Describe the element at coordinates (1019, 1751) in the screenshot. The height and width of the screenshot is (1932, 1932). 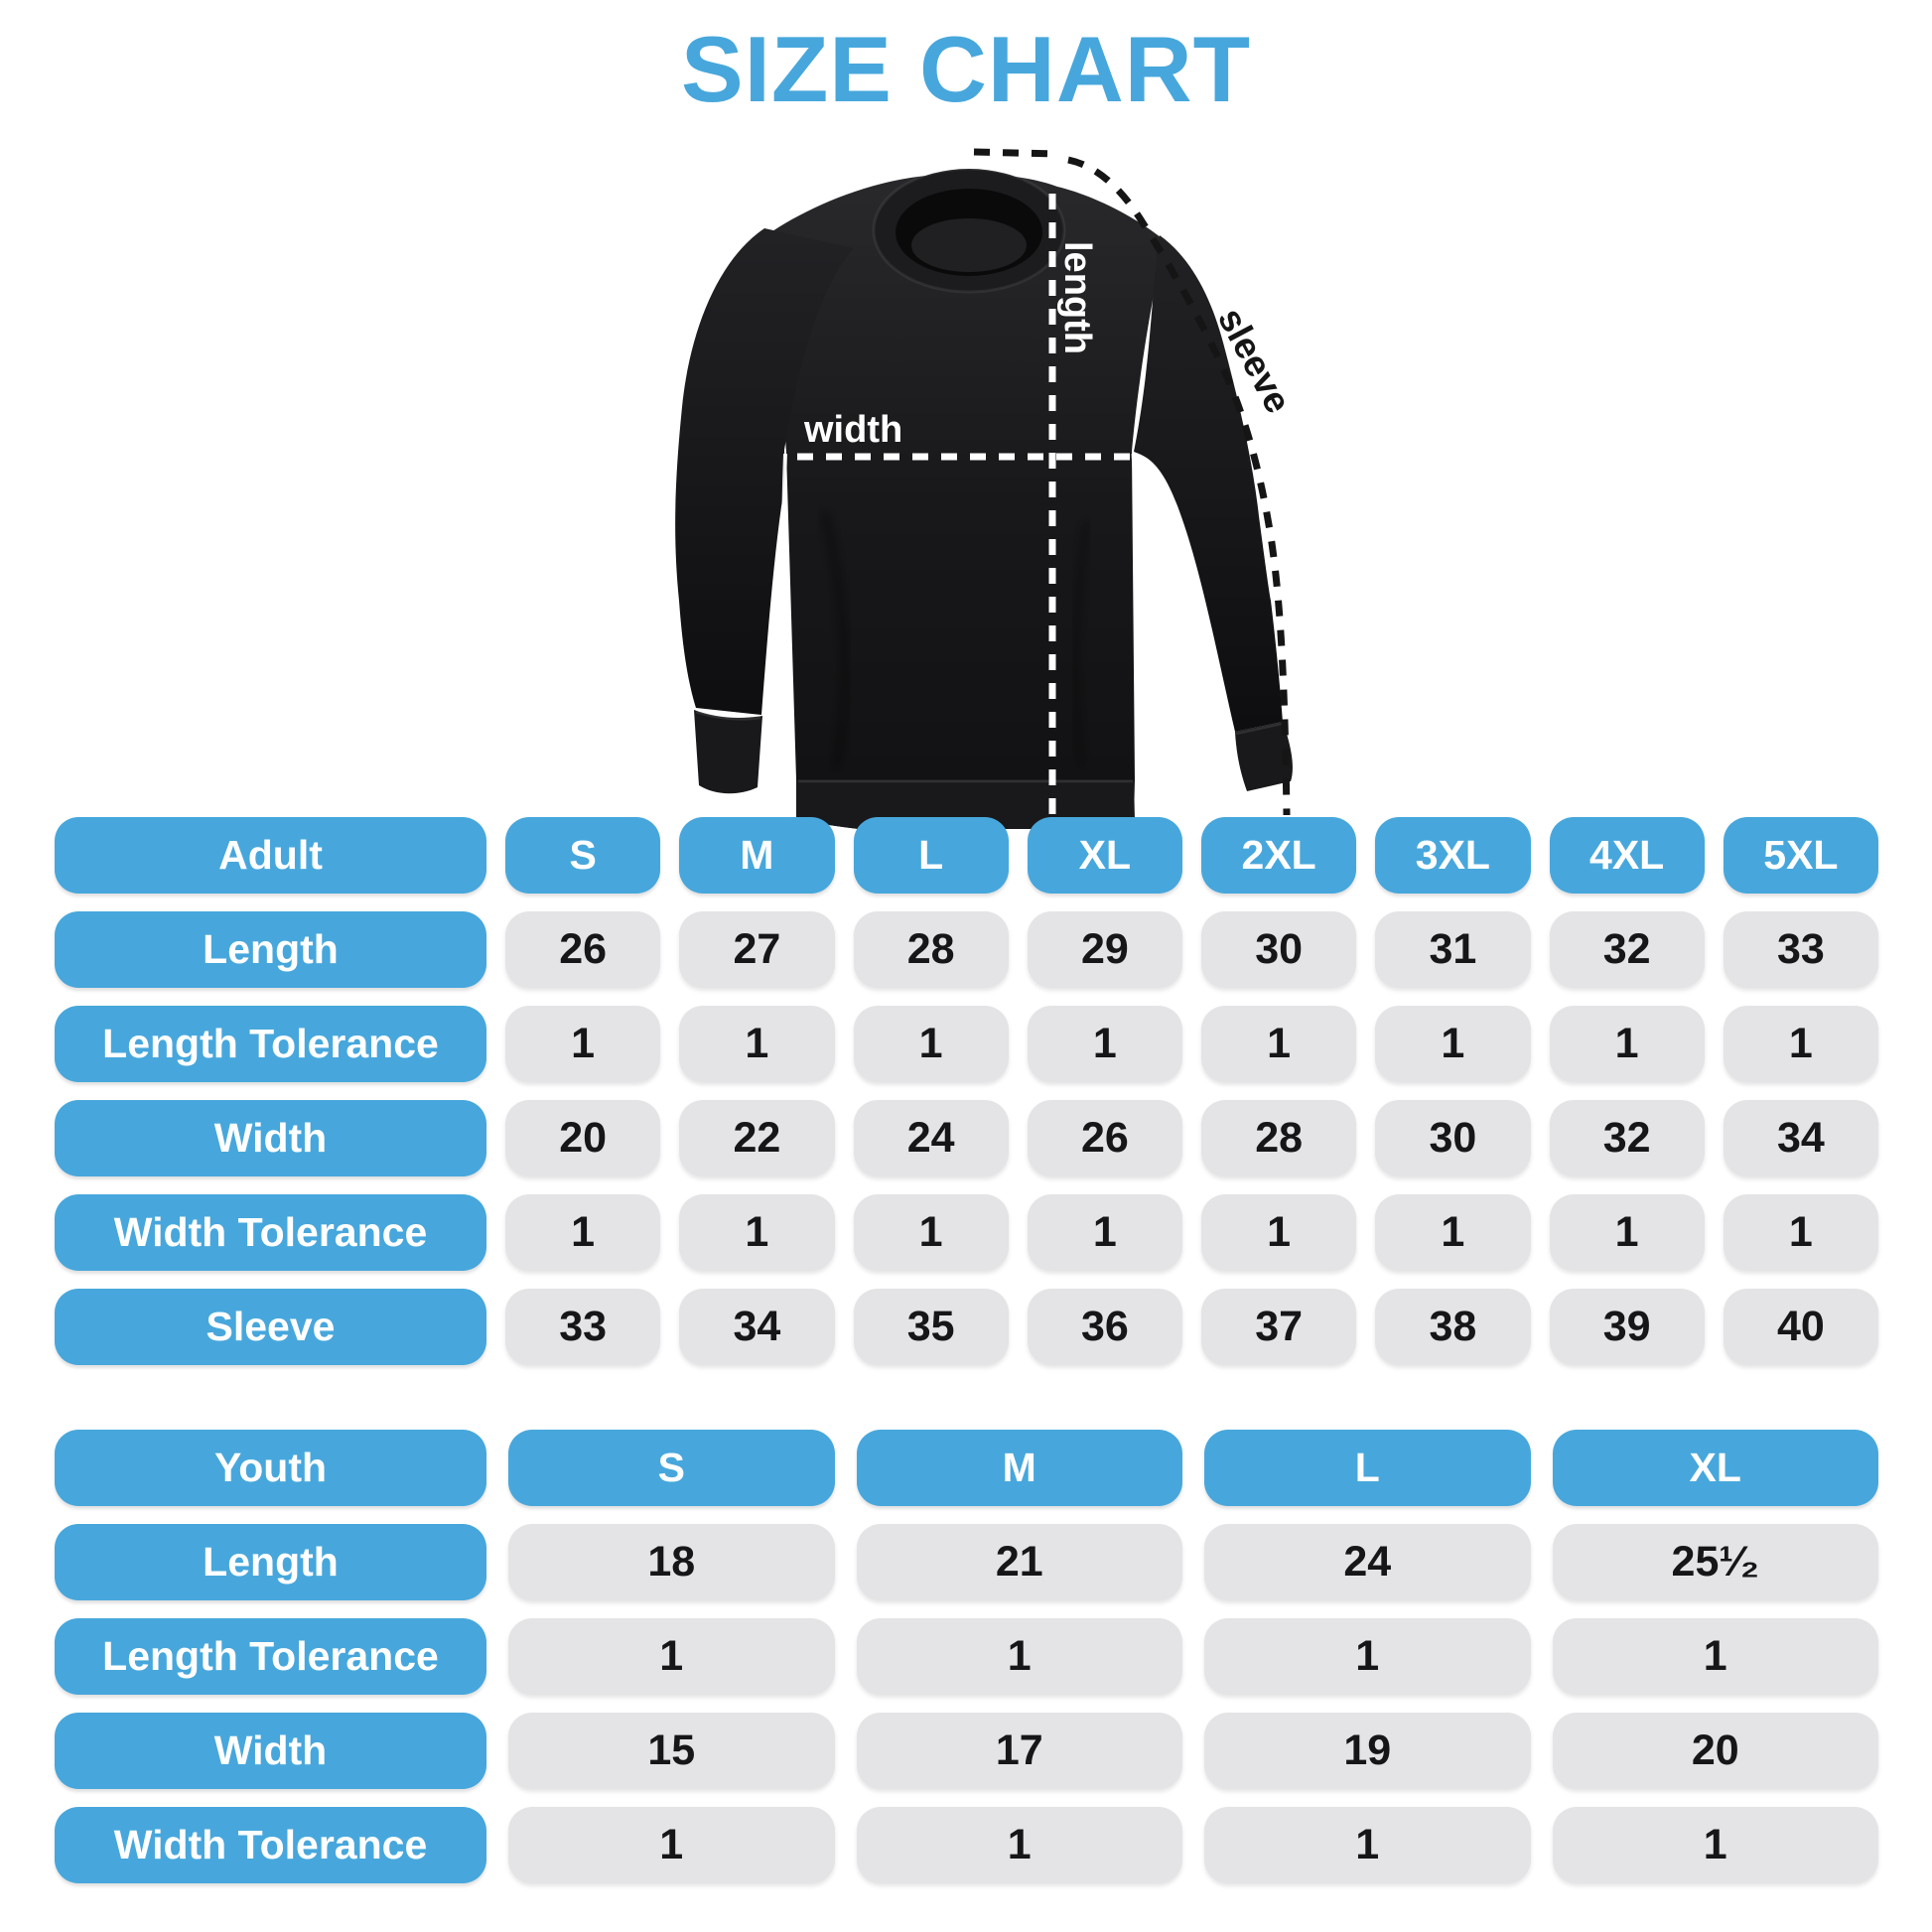
I see `size-value-cell: 17` at that location.